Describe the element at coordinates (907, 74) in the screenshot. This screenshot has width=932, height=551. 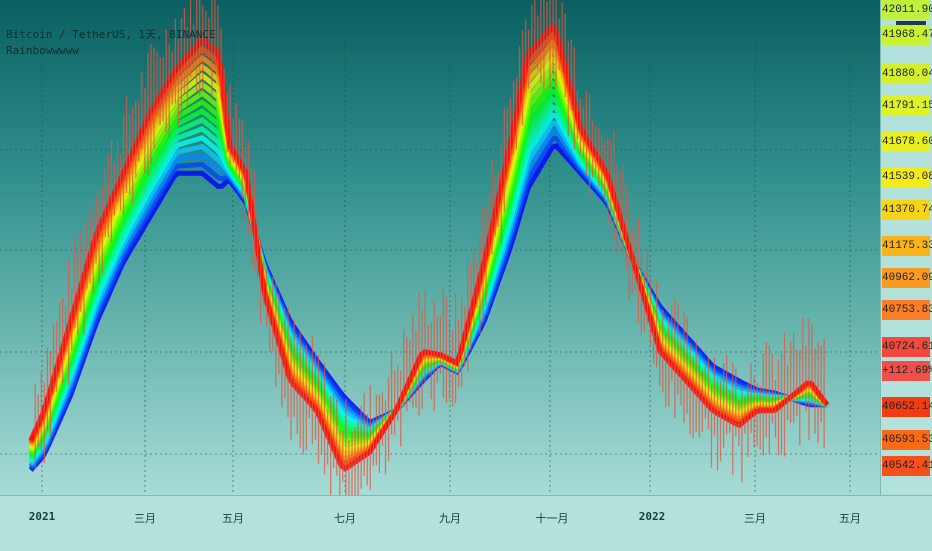
I see `price-label-2: 41880.04` at that location.